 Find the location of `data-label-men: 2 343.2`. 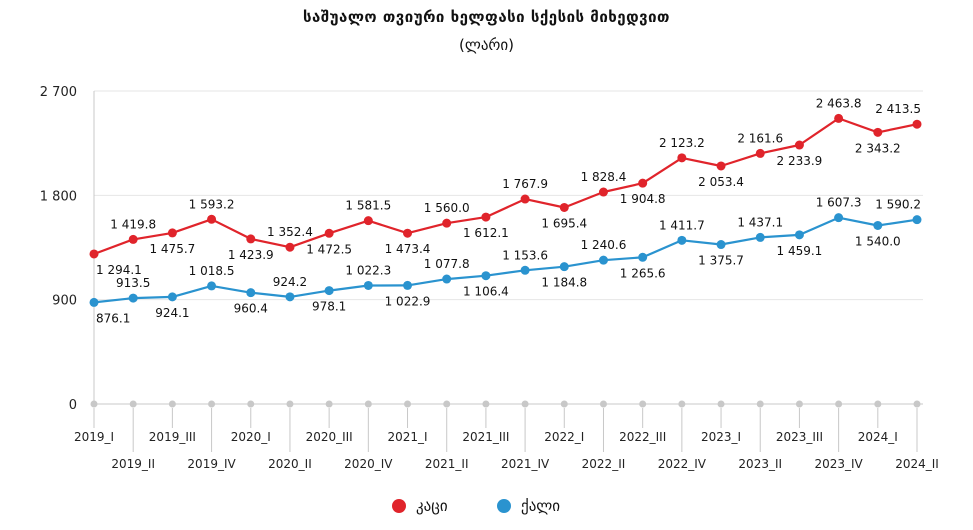

data-label-men: 2 343.2 is located at coordinates (878, 148).